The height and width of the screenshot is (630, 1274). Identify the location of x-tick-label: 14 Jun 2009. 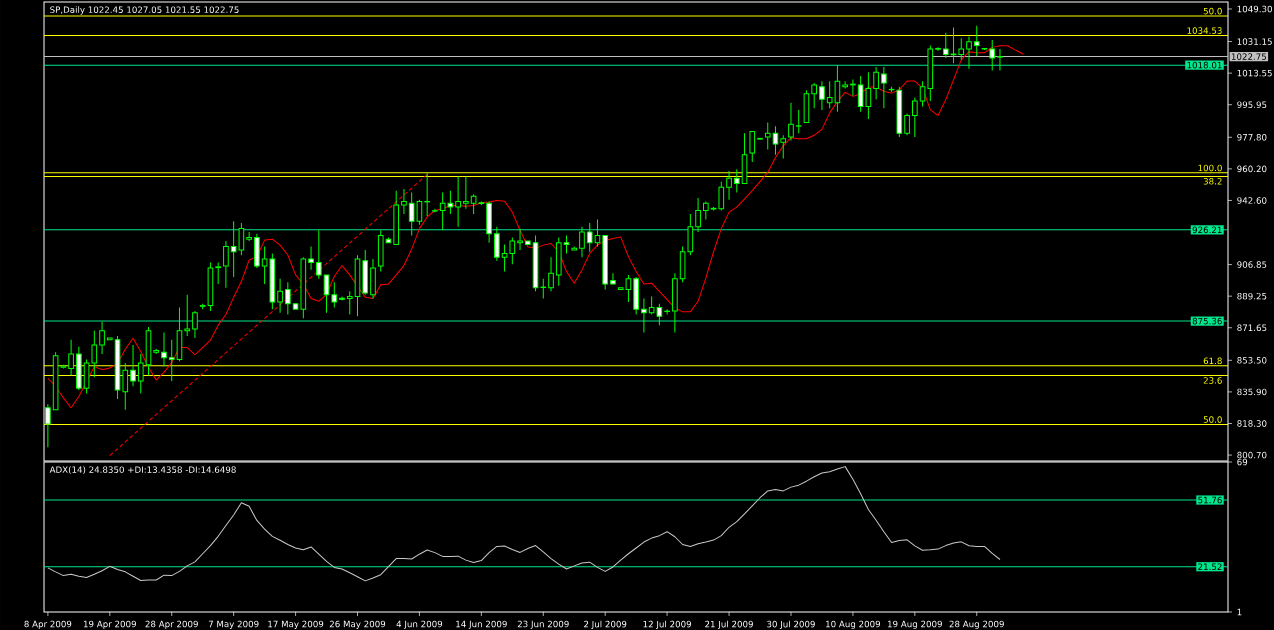
(481, 624).